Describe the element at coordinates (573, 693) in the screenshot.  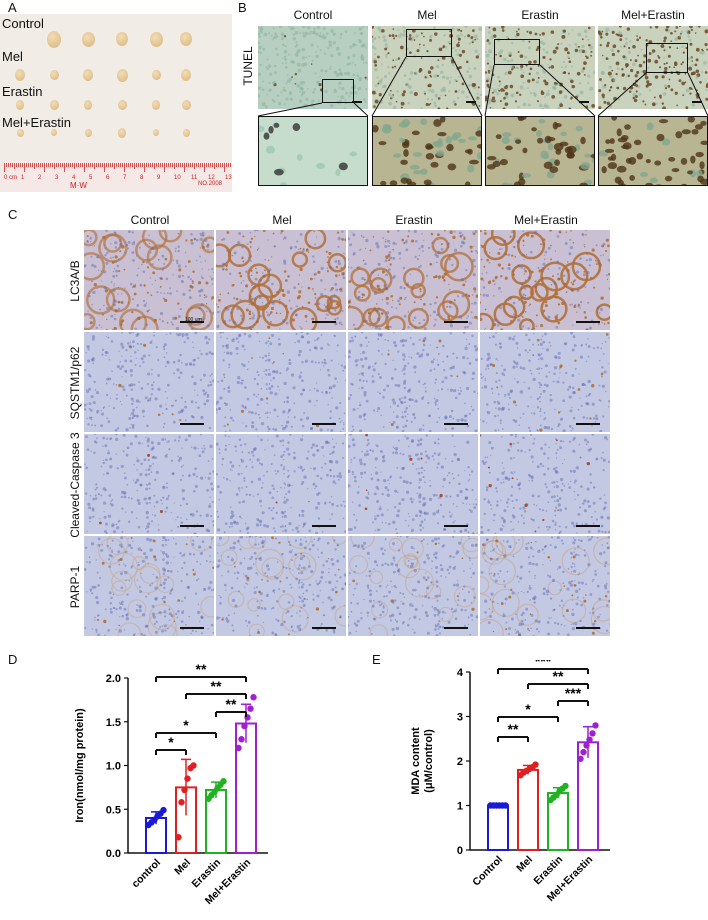
I see `significance-label: ***` at that location.